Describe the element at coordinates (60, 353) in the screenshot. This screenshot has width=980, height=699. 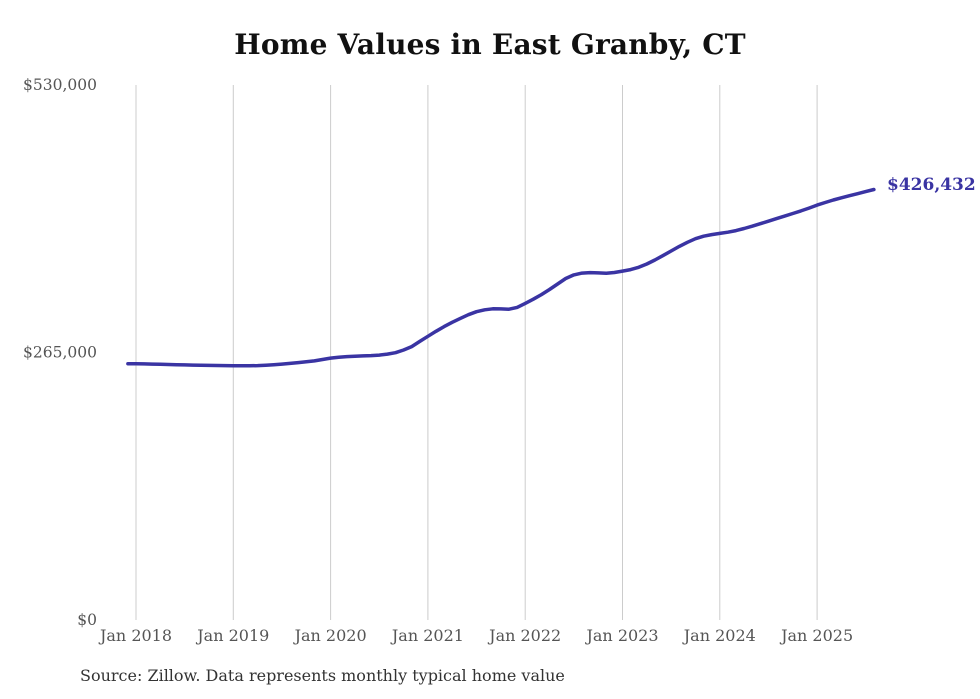
I see `y-tick-label: $265,000` at that location.